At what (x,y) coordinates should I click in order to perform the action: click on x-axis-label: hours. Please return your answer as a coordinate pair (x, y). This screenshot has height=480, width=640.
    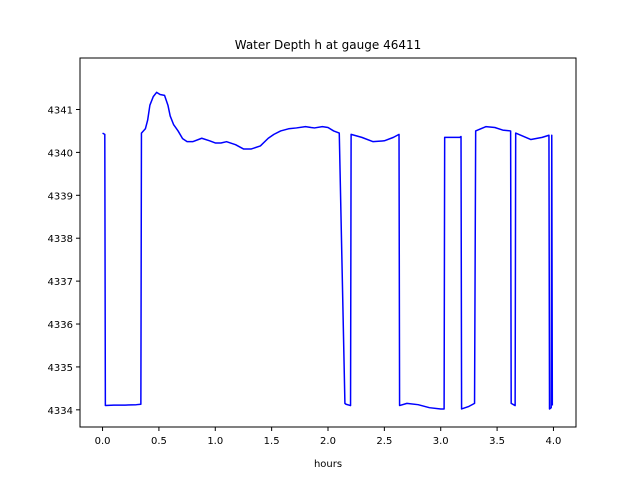
    Looking at the image, I should click on (328, 464).